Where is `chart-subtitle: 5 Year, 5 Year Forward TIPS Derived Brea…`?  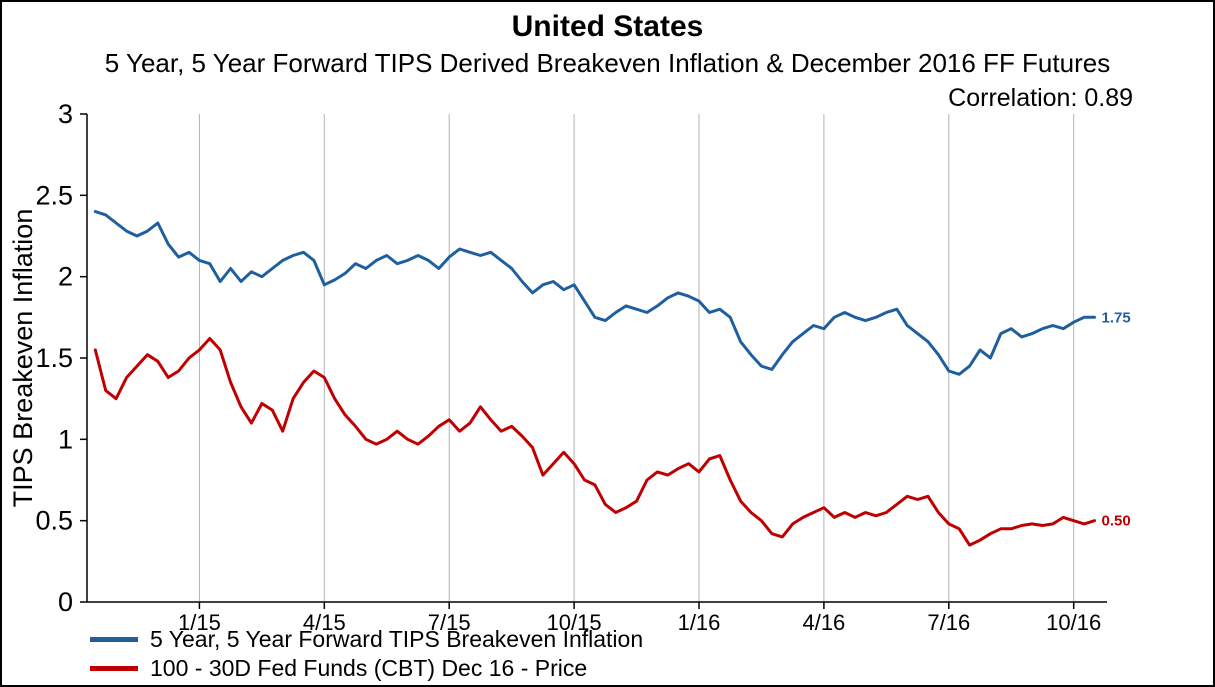
chart-subtitle: 5 Year, 5 Year Forward TIPS Derived Brea… is located at coordinates (607, 63).